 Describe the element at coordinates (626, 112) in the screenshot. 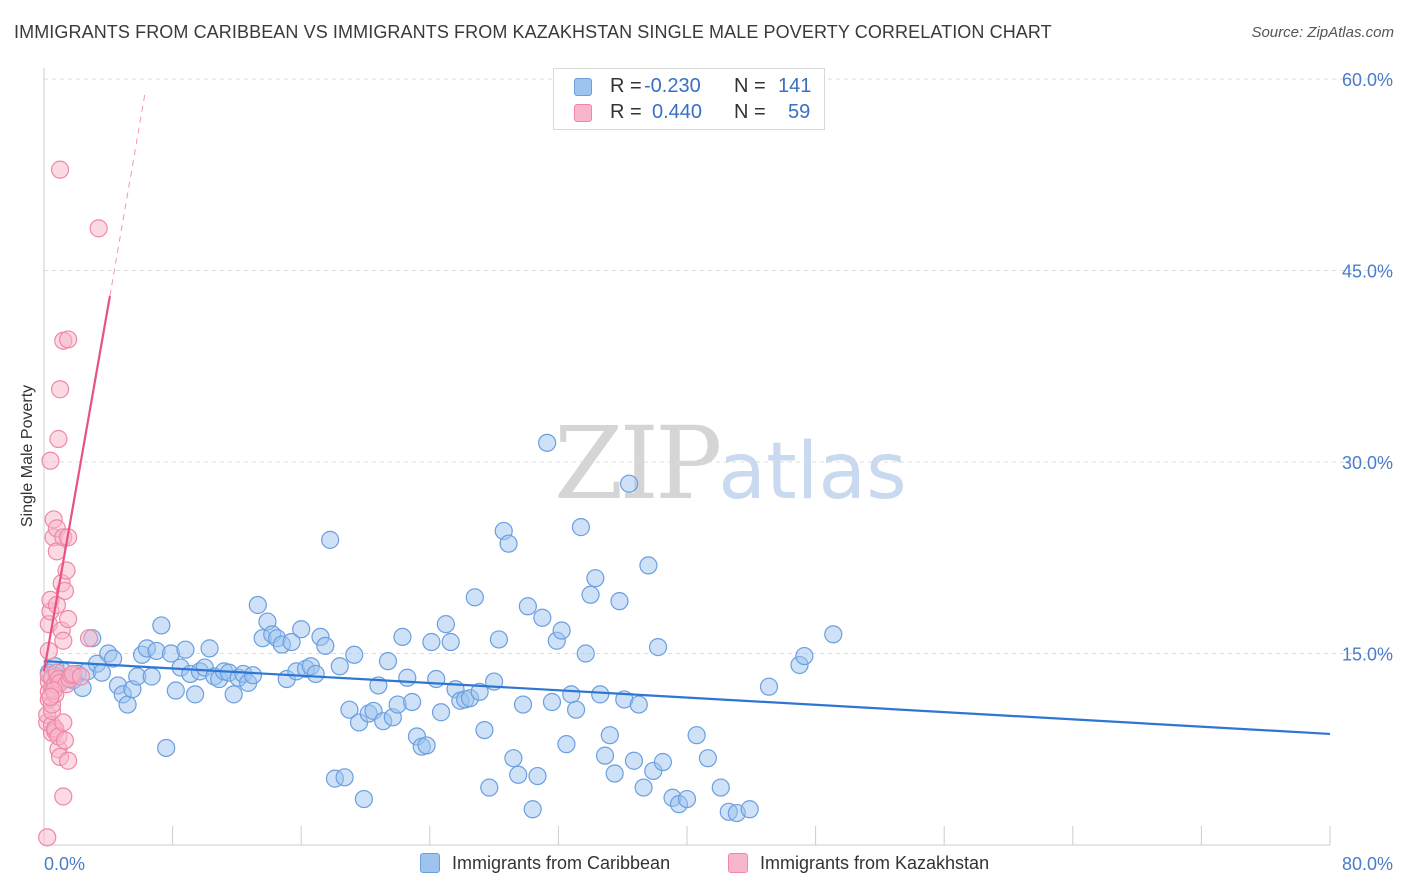

I see `legend-r-label: R =` at that location.